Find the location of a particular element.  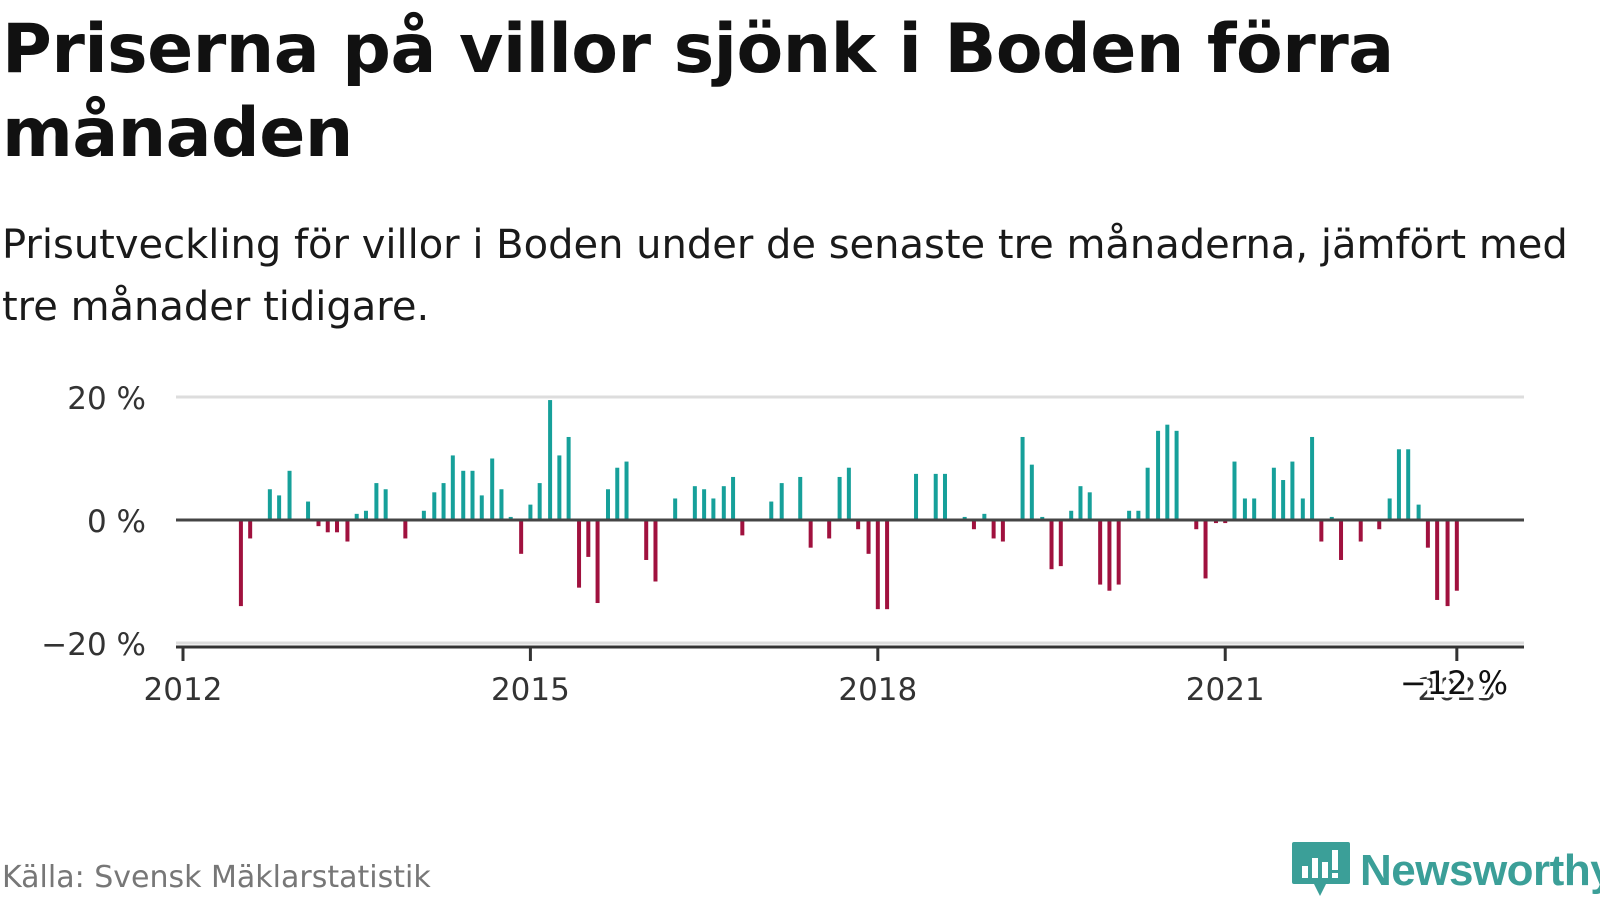

latest-value-annotation: −12 % is located at coordinates (1454, 683).